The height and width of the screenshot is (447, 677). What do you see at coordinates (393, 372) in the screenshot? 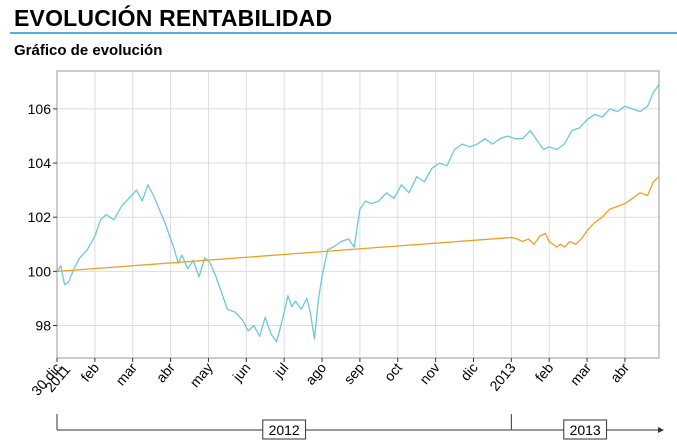
I see `x-tick-label: oct` at bounding box center [393, 372].